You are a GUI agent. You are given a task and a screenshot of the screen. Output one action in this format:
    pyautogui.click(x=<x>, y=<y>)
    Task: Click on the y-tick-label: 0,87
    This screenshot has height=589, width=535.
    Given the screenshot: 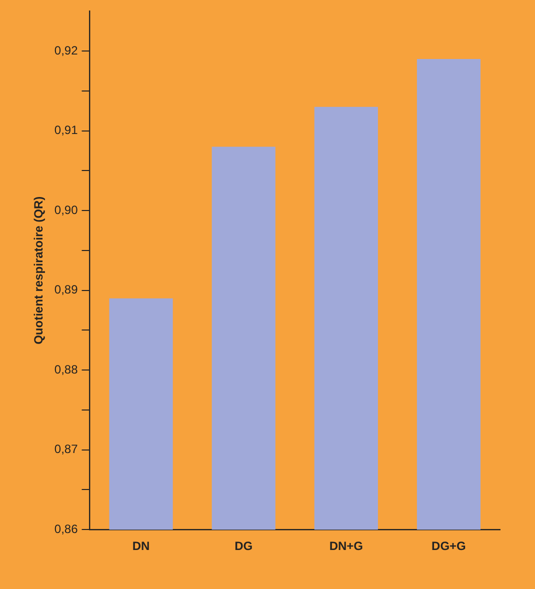 What is the action you would take?
    pyautogui.click(x=66, y=449)
    